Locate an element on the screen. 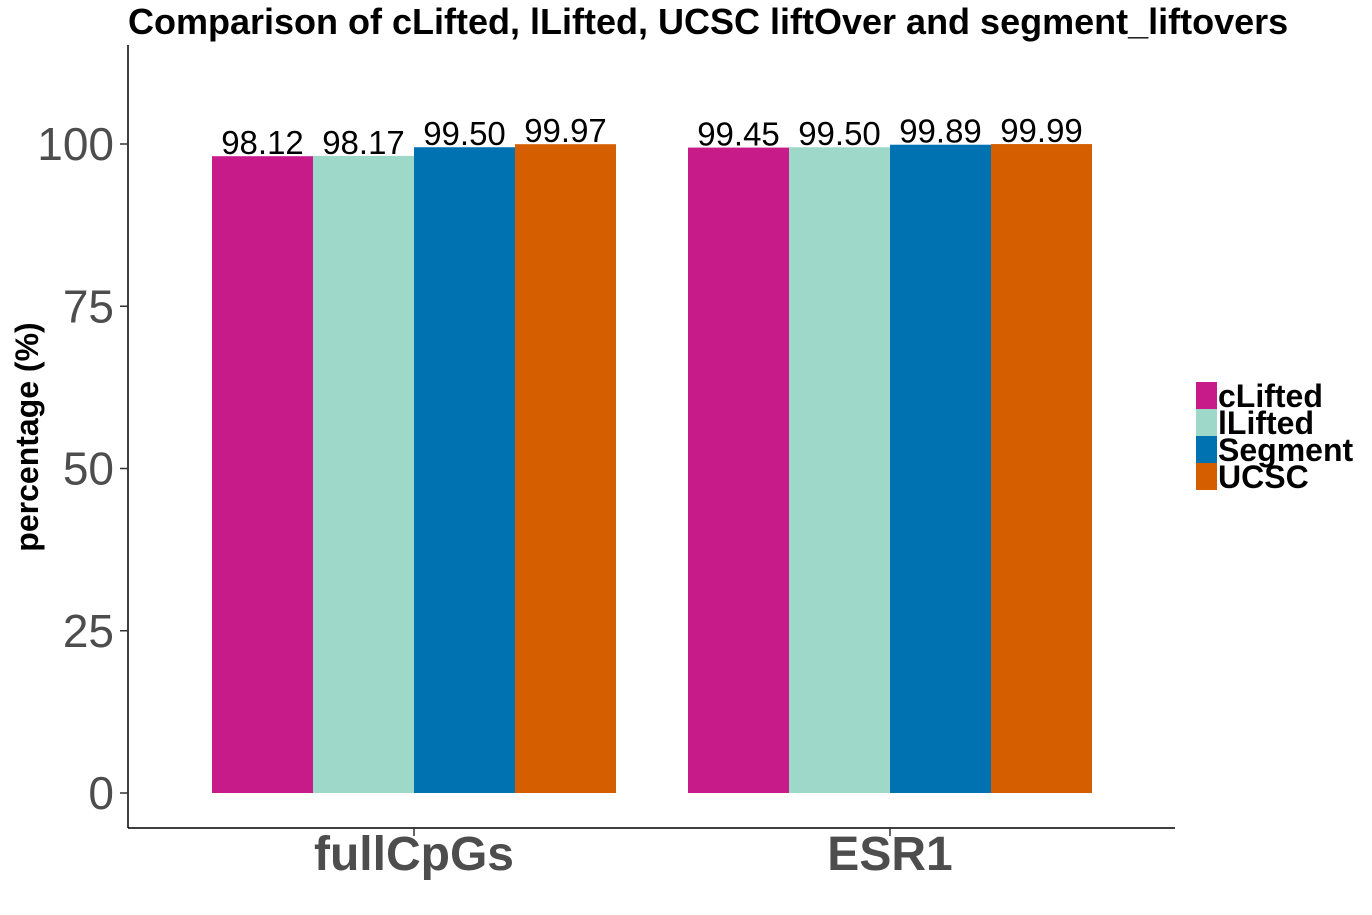 The width and height of the screenshot is (1372, 915). y-axis-ticks: 0 25 50 75 100 is located at coordinates (82, 468).